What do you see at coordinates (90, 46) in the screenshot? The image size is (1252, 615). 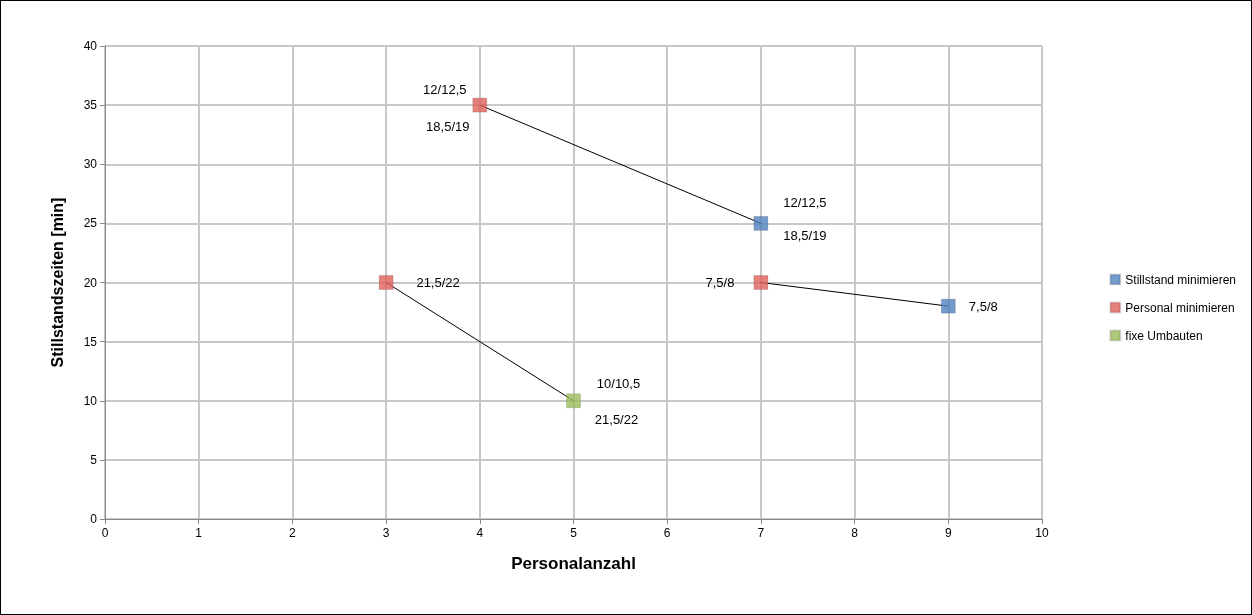 I see `y-tick-label: 40` at bounding box center [90, 46].